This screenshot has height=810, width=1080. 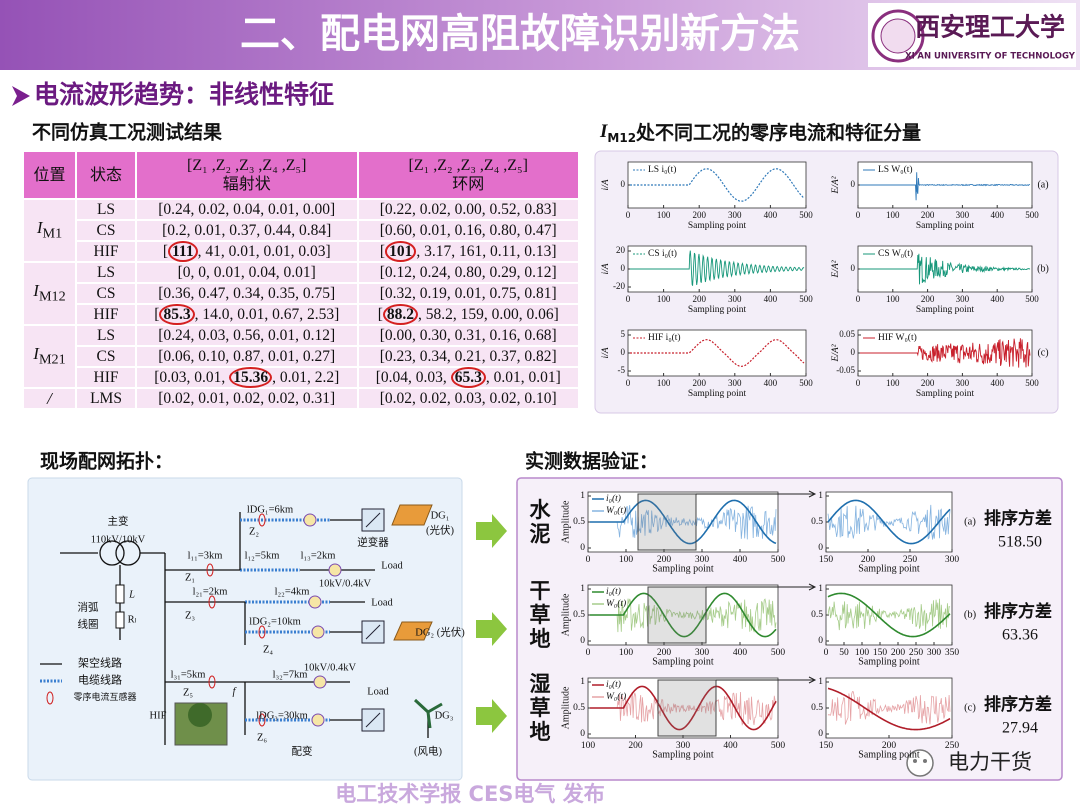 What do you see at coordinates (1020, 635) in the screenshot?
I see `metric-value: 63.36` at bounding box center [1020, 635].